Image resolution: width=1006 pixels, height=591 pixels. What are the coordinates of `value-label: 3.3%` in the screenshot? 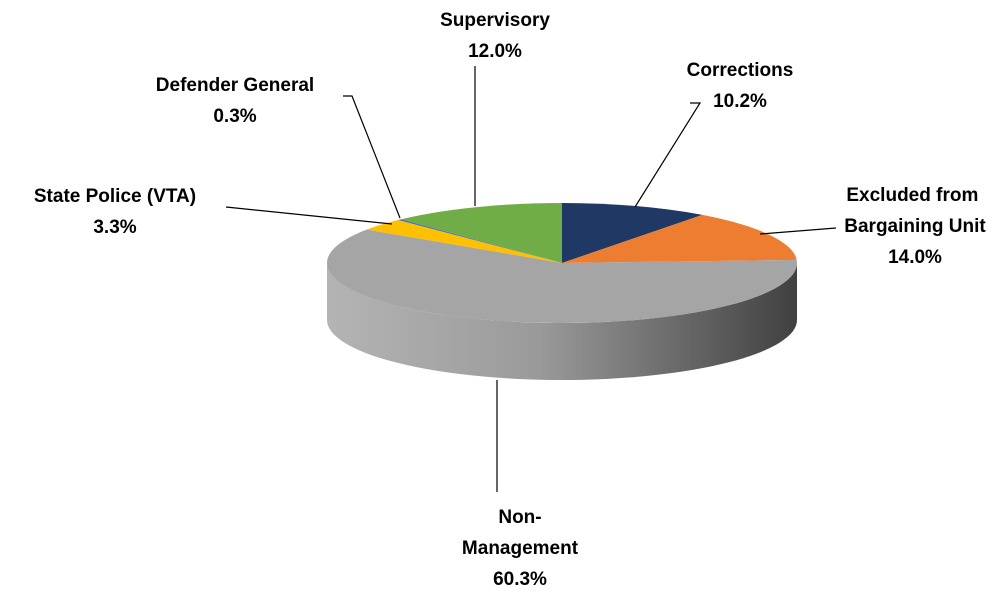 It's located at (114, 227).